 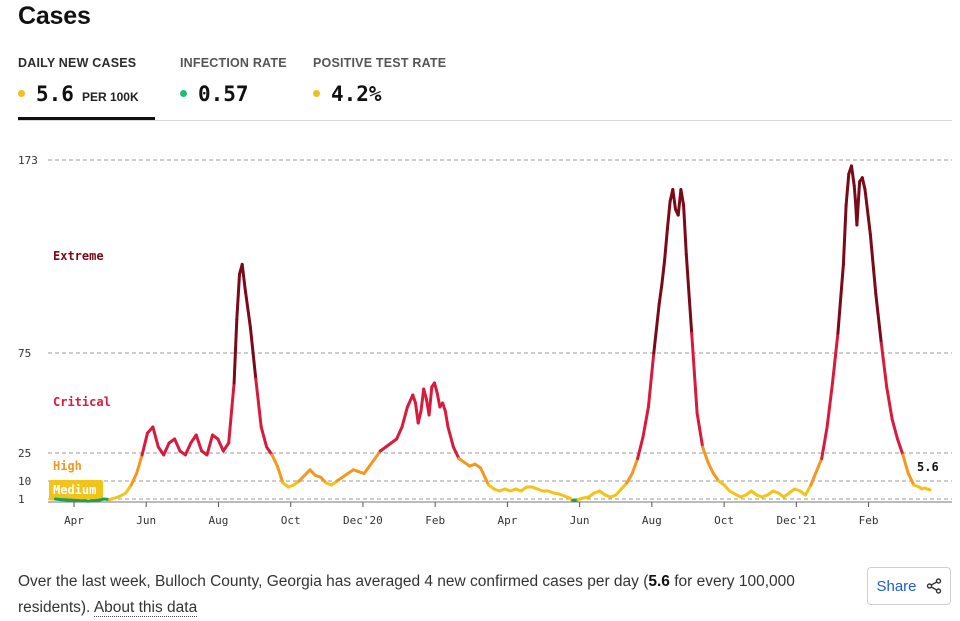 I want to click on metric-label: DAILY NEW CASES, so click(x=86, y=63).